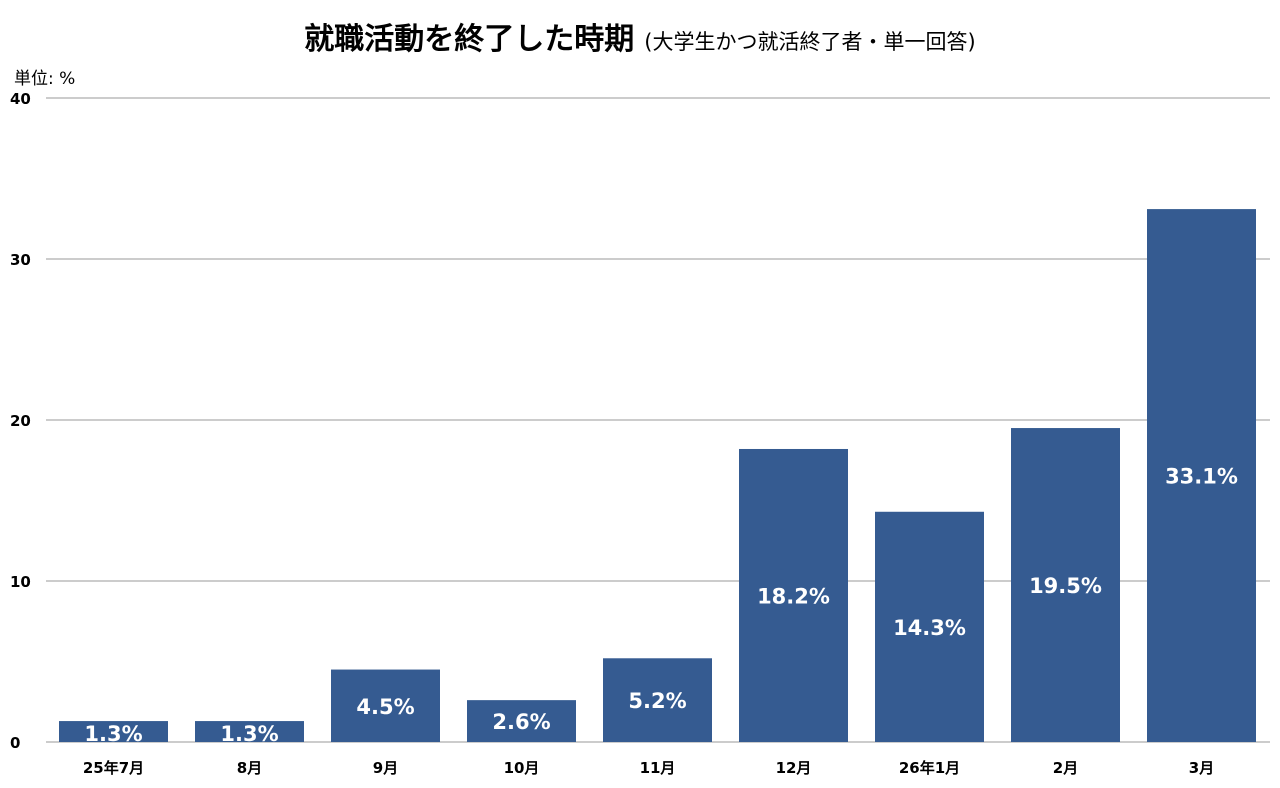 Image resolution: width=1280 pixels, height=788 pixels. I want to click on bar-value-label: 33.1%, so click(1201, 477).